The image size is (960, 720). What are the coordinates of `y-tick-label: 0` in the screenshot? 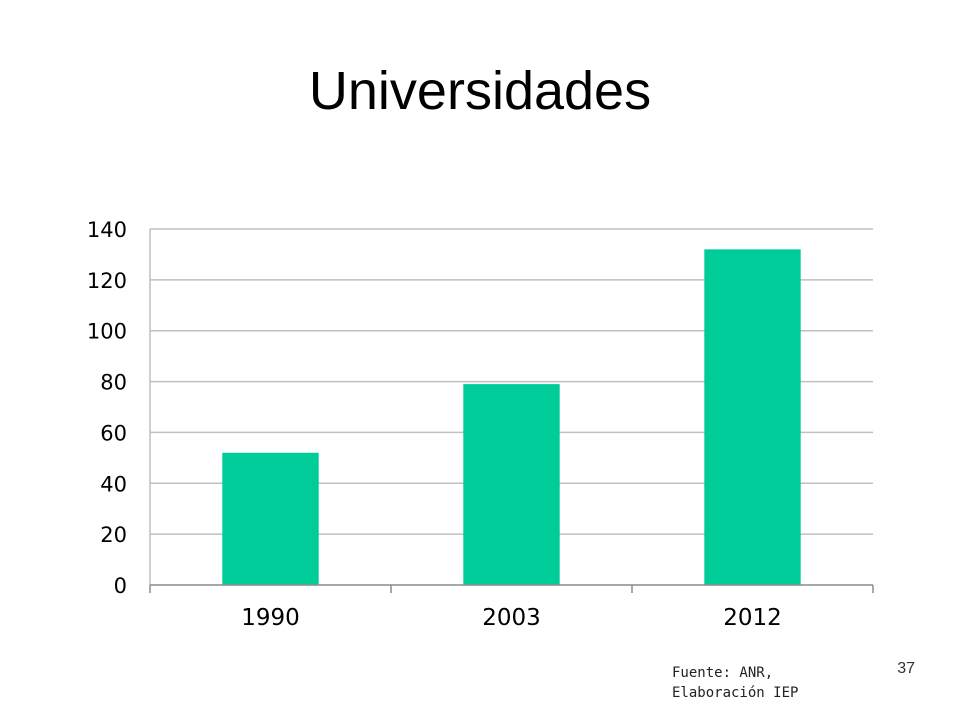 It's located at (120, 586).